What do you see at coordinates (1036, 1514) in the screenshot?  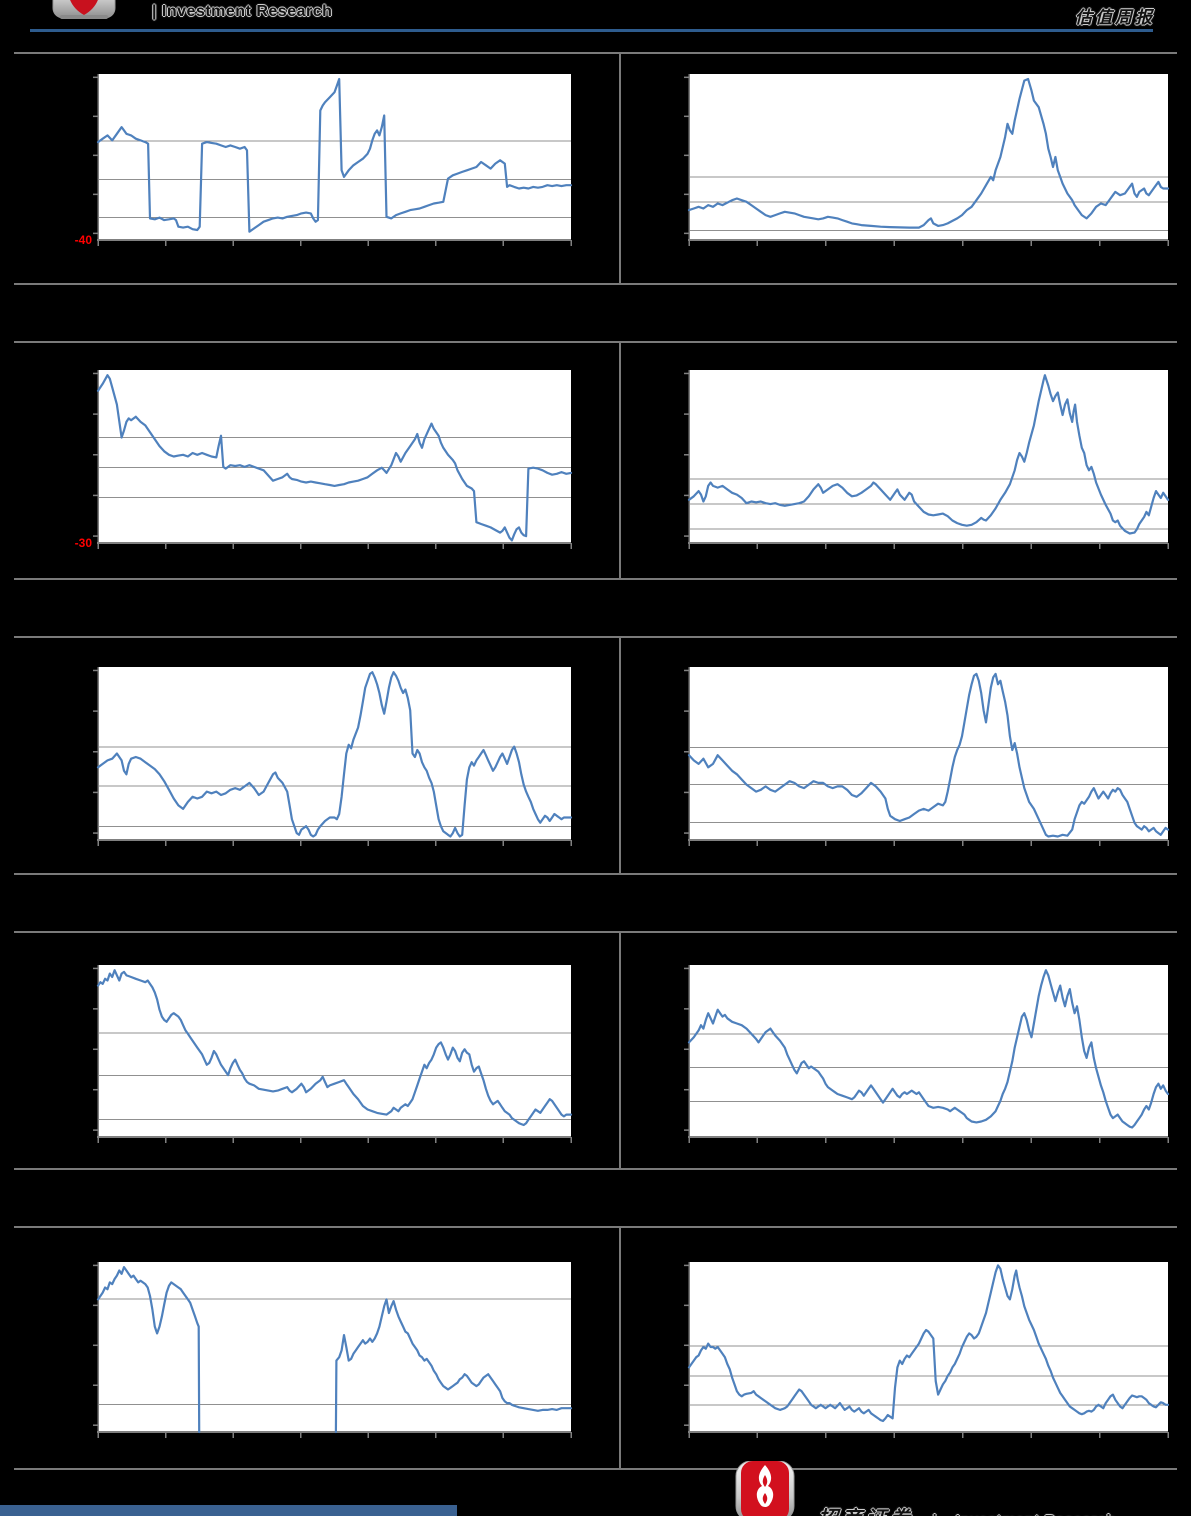 I see `footer-brand-en: Investment Research` at bounding box center [1036, 1514].